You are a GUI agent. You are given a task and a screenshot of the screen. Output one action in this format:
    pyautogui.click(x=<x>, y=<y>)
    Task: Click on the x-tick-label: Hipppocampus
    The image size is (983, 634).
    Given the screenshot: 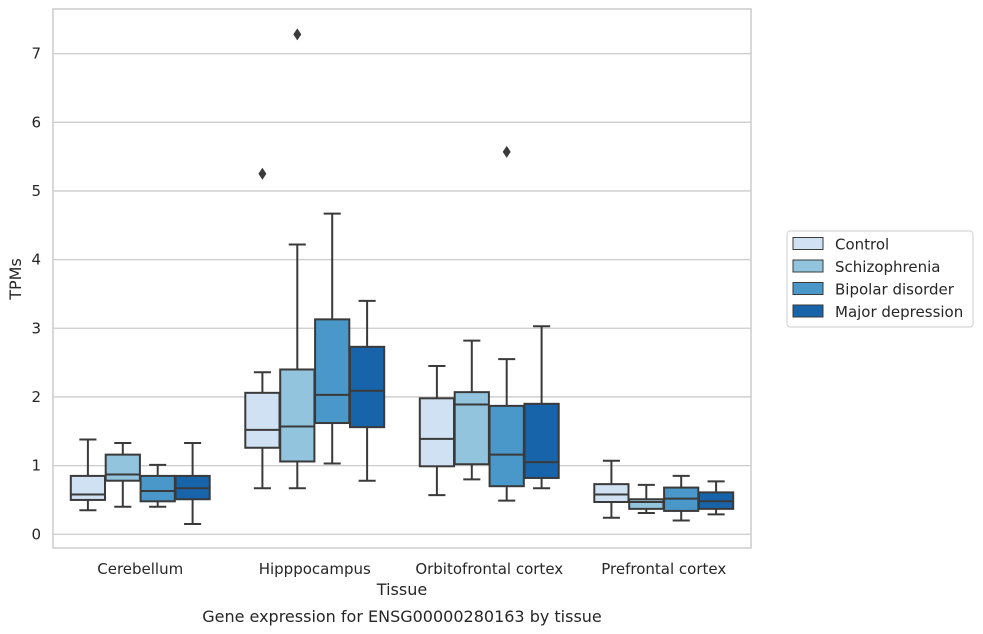 What is the action you would take?
    pyautogui.click(x=315, y=569)
    